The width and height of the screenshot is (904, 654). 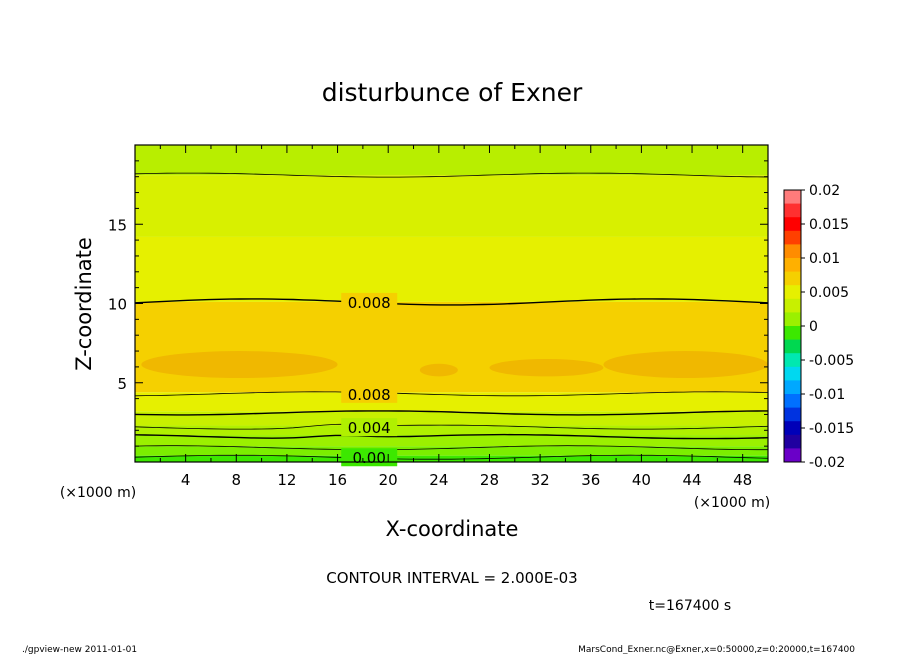 I want to click on colorbar-label-2: 0.01, so click(x=824, y=259).